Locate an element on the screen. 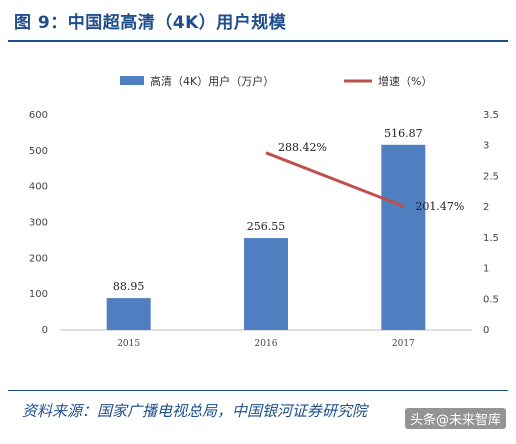 The height and width of the screenshot is (444, 516). y-right-tick-label: 3 is located at coordinates (486, 146).